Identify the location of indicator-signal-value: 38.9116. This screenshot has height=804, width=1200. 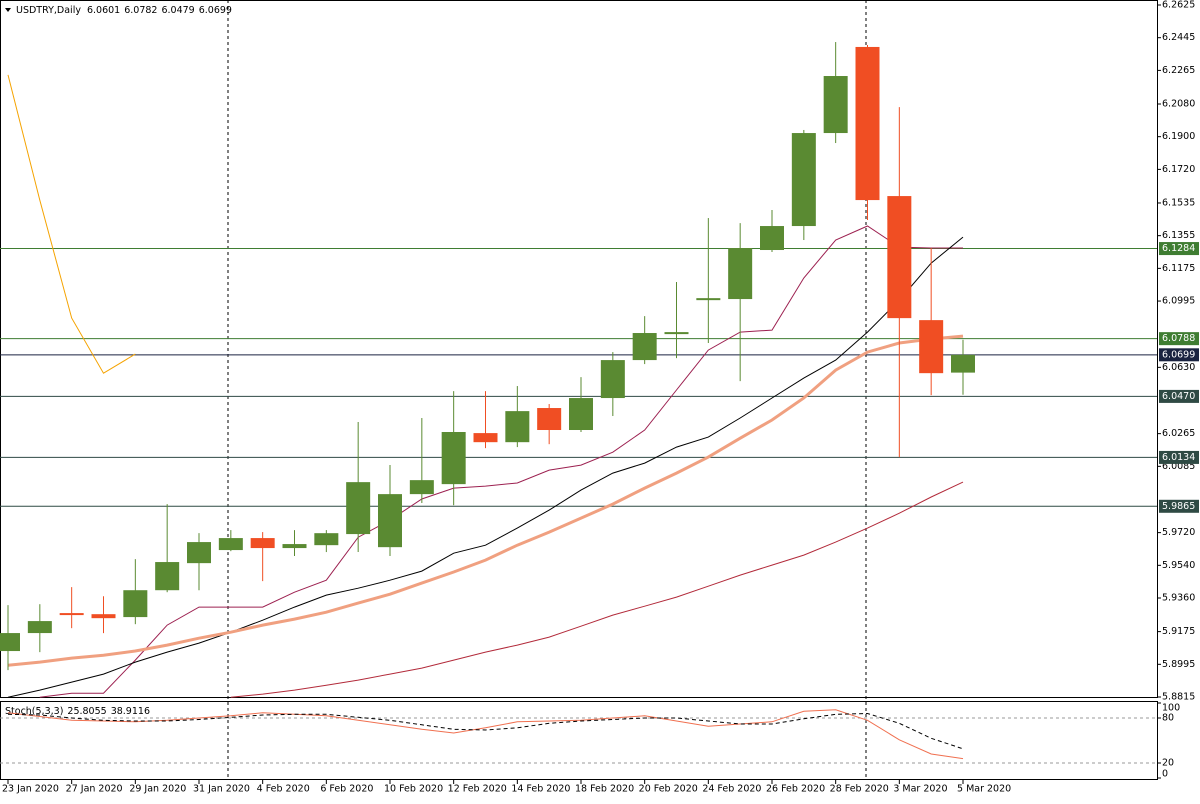
(130, 711).